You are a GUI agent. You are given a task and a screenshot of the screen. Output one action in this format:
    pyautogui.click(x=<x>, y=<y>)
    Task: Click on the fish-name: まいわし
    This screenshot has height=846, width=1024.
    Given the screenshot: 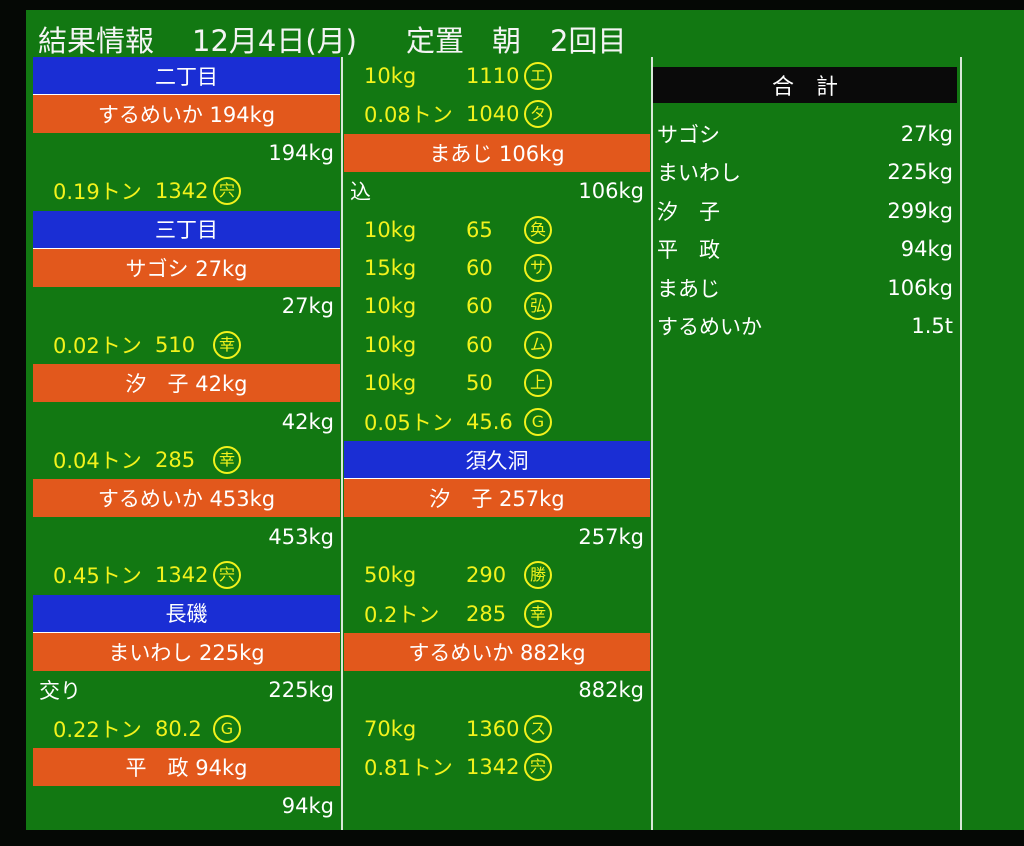 What is the action you would take?
    pyautogui.click(x=699, y=173)
    